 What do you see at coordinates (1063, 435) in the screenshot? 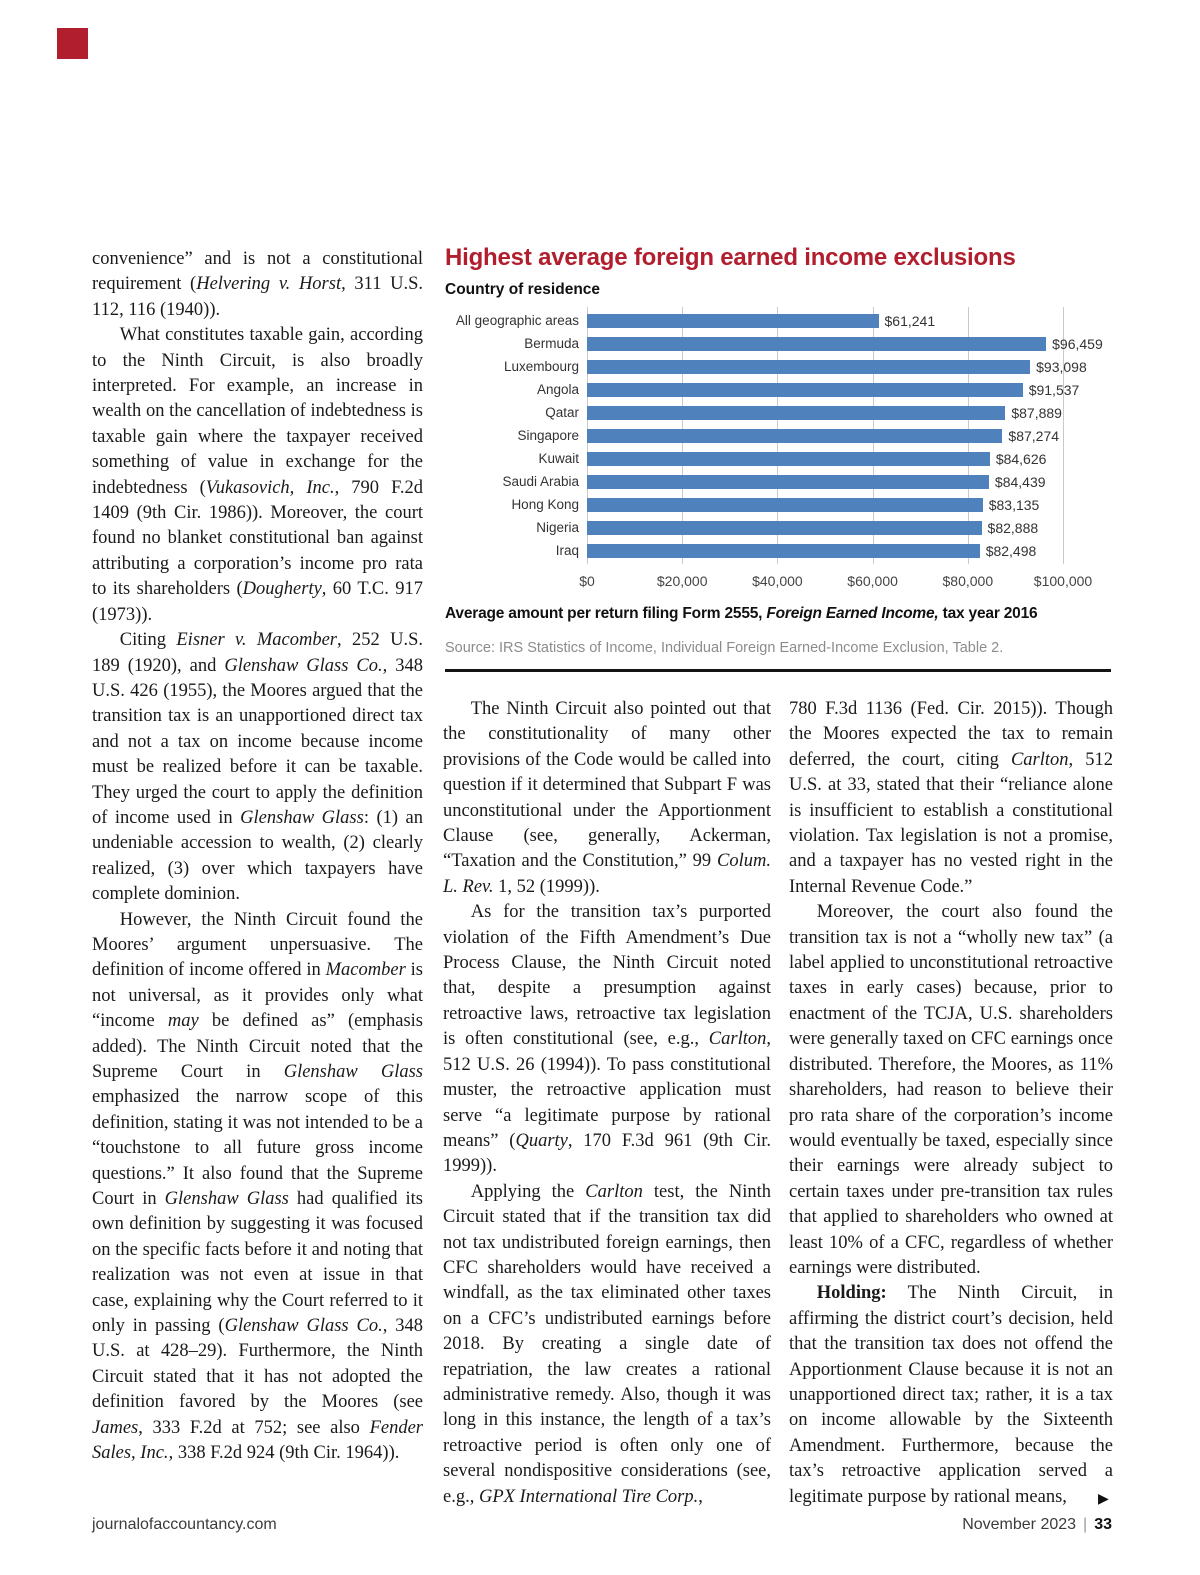
I see `gridline` at bounding box center [1063, 435].